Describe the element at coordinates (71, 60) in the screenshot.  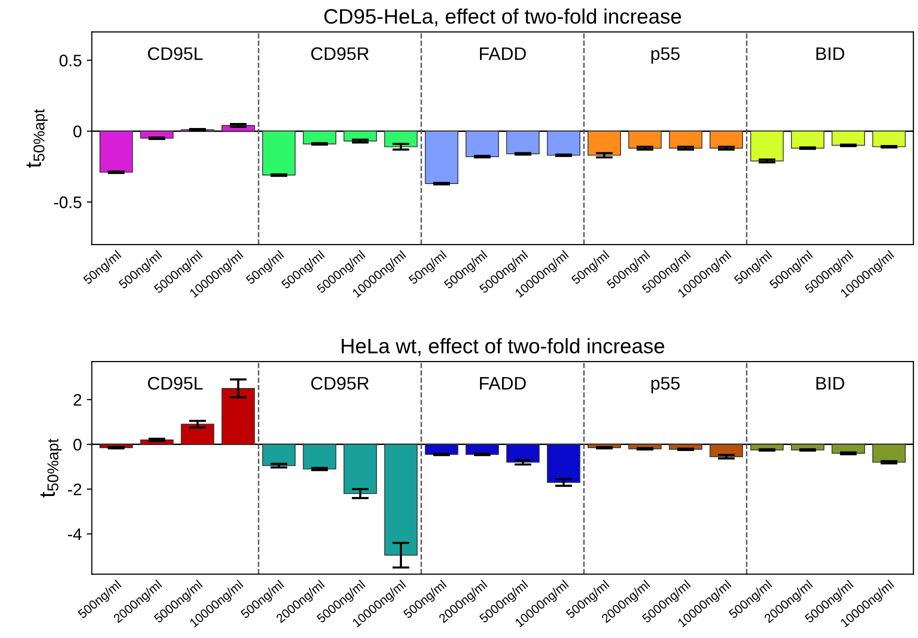
I see `y-tick-label: 0.5` at that location.